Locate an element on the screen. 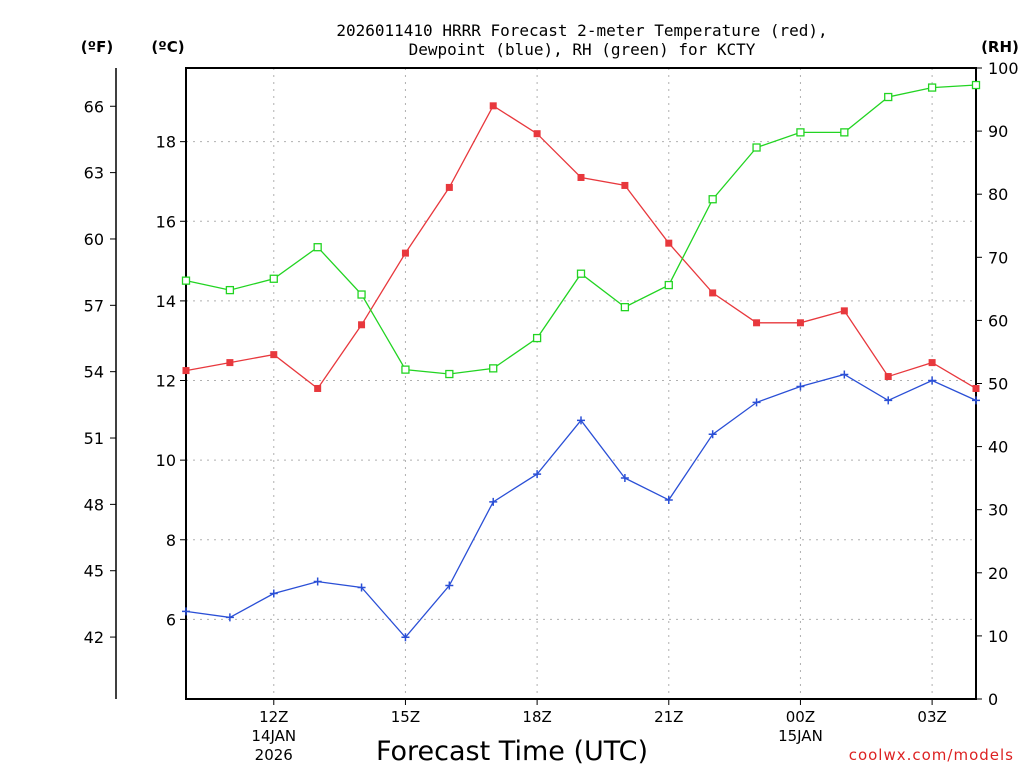  fahrenheit-unit-label: (ºF) is located at coordinates (97, 47).